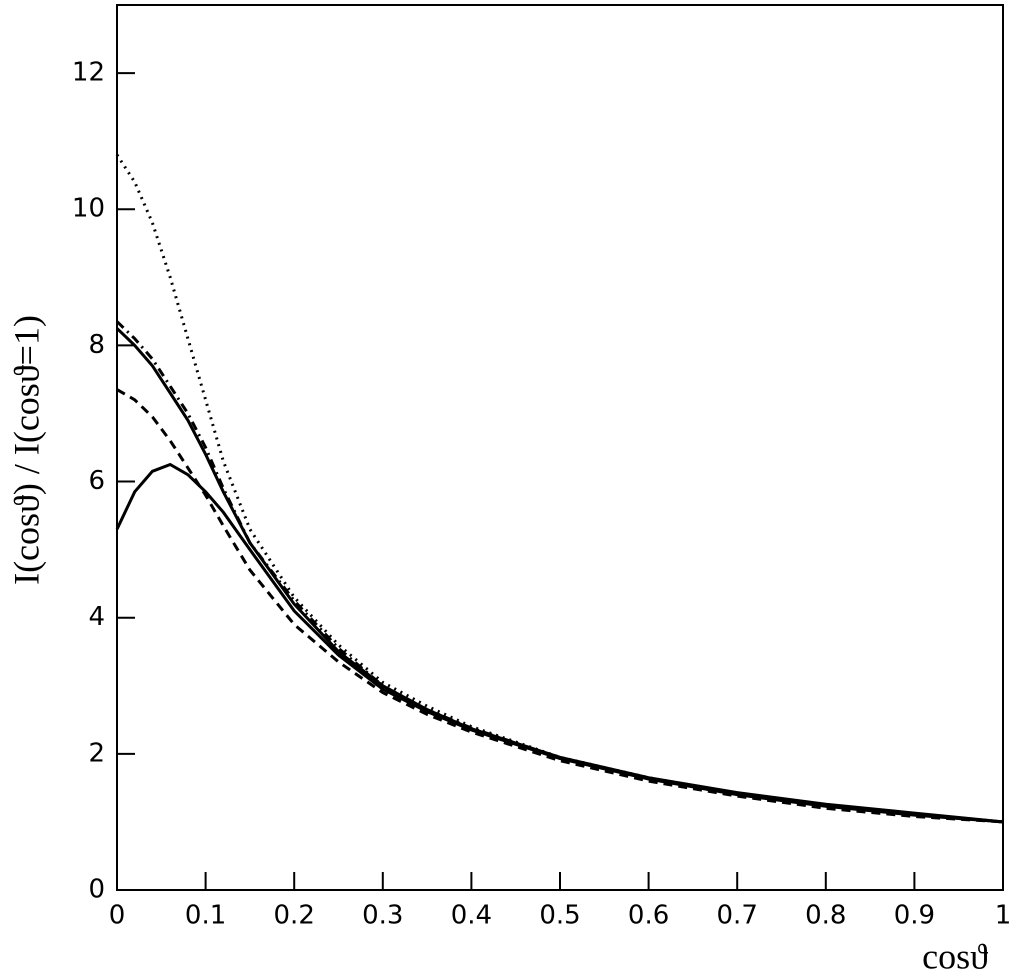 Image resolution: width=1010 pixels, height=980 pixels. I want to click on y-tick-label: 4, so click(96, 617).